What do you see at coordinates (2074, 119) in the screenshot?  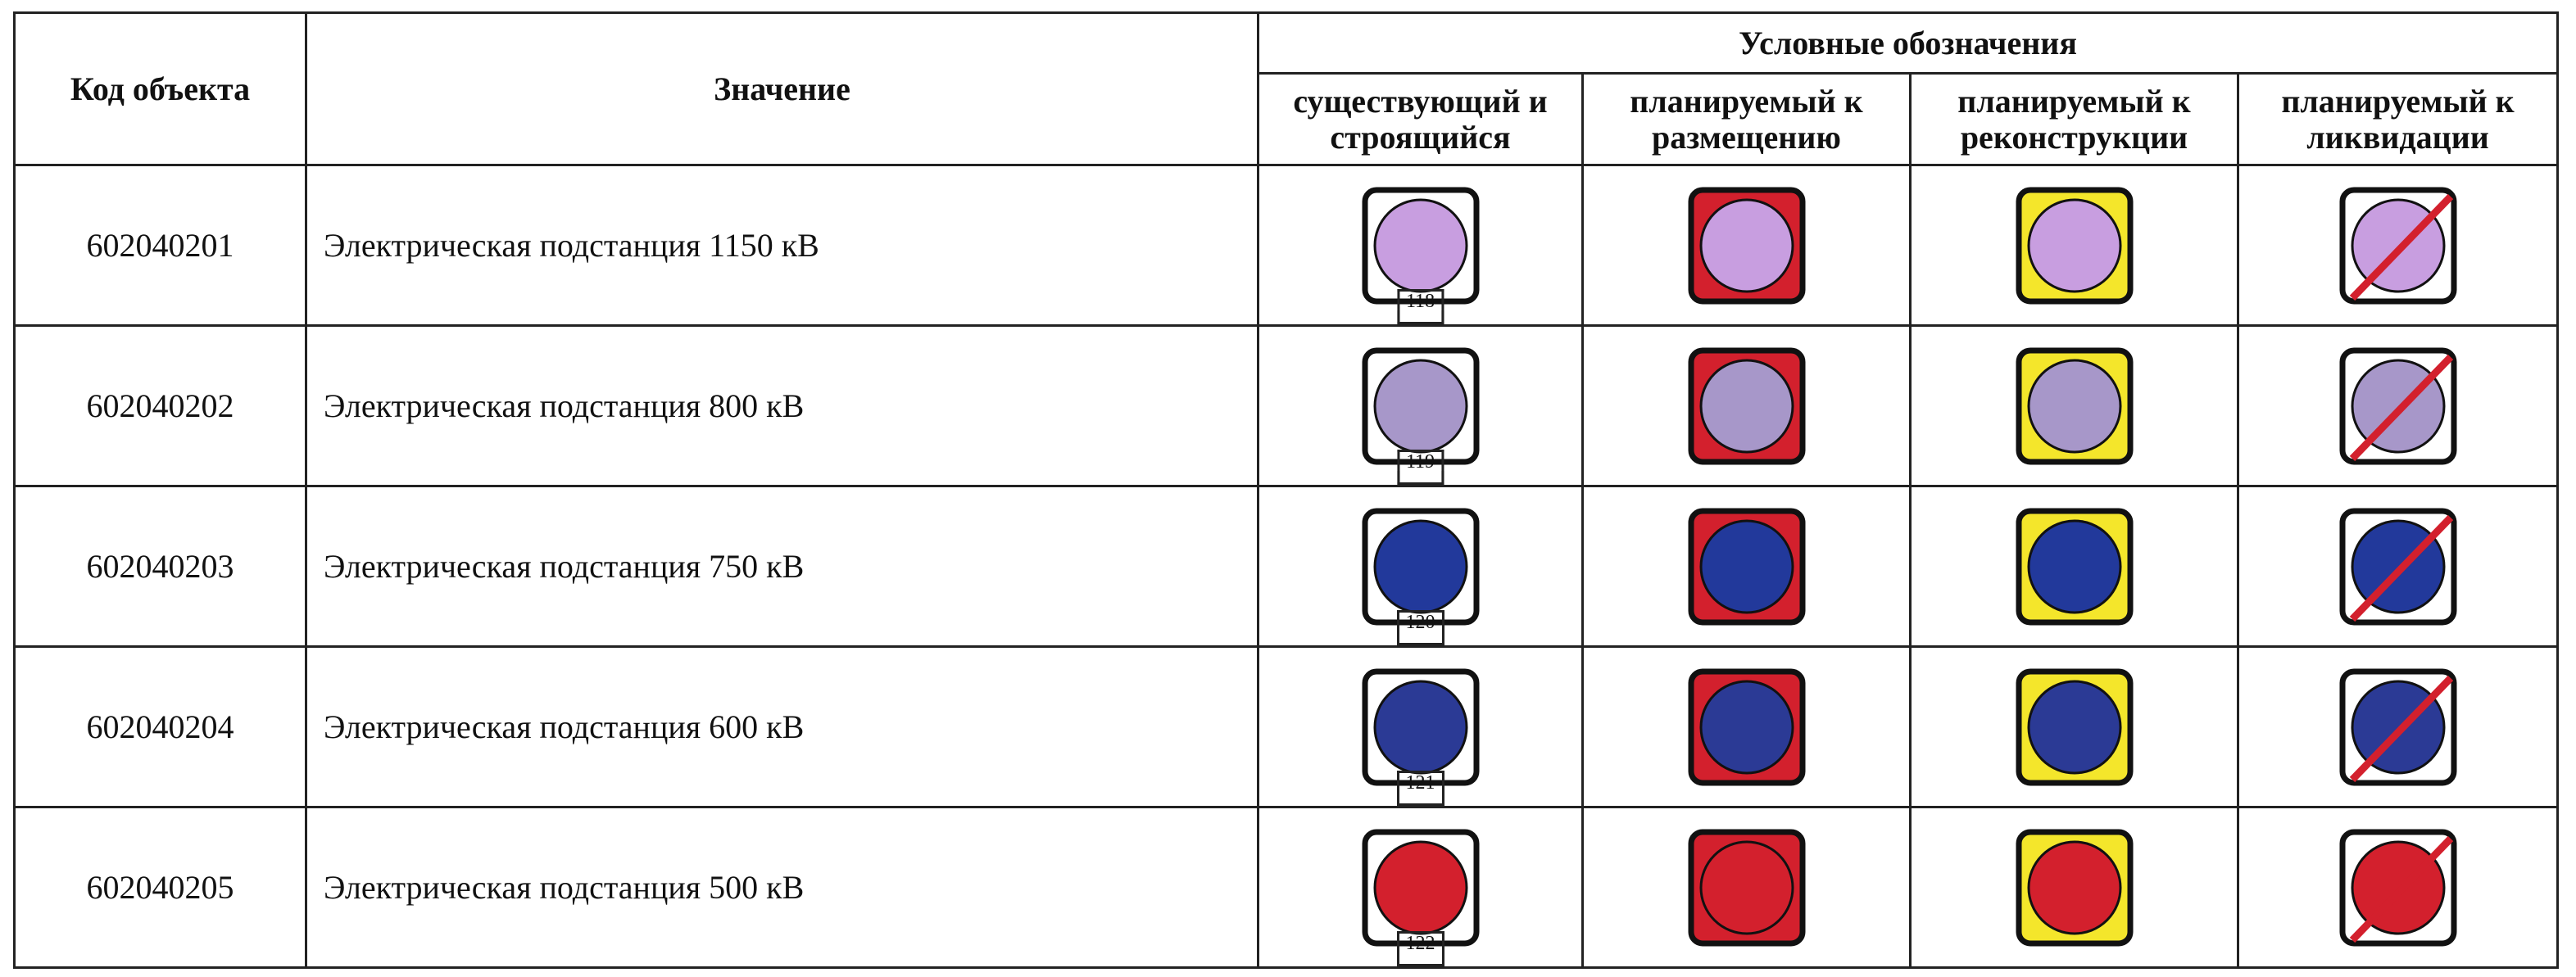 I see `header-status: планируемый к реконструкции` at bounding box center [2074, 119].